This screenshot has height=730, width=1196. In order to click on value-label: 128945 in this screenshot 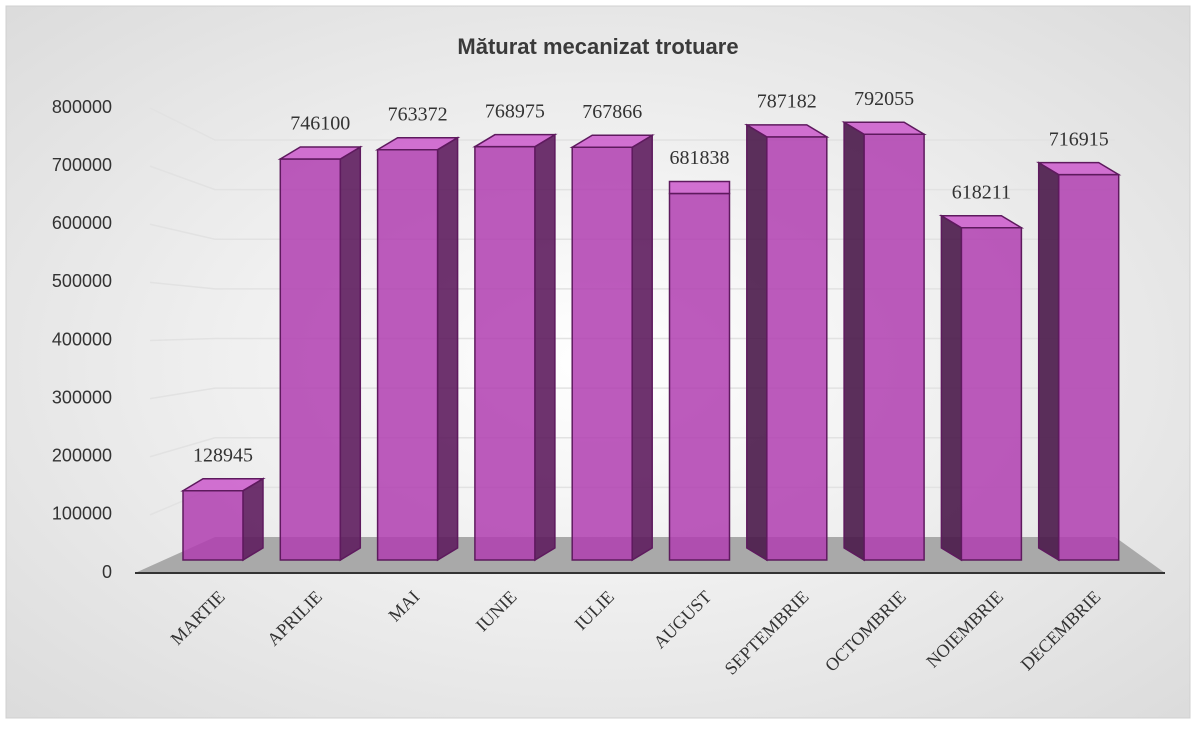, I will do `click(223, 455)`.